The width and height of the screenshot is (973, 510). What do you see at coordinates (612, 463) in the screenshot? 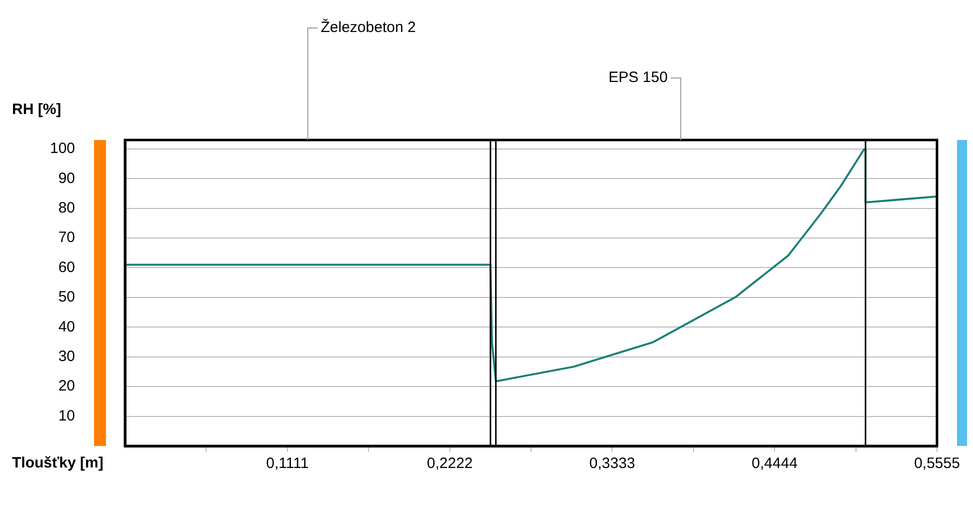
I see `x-tick-label: 0,3333` at bounding box center [612, 463].